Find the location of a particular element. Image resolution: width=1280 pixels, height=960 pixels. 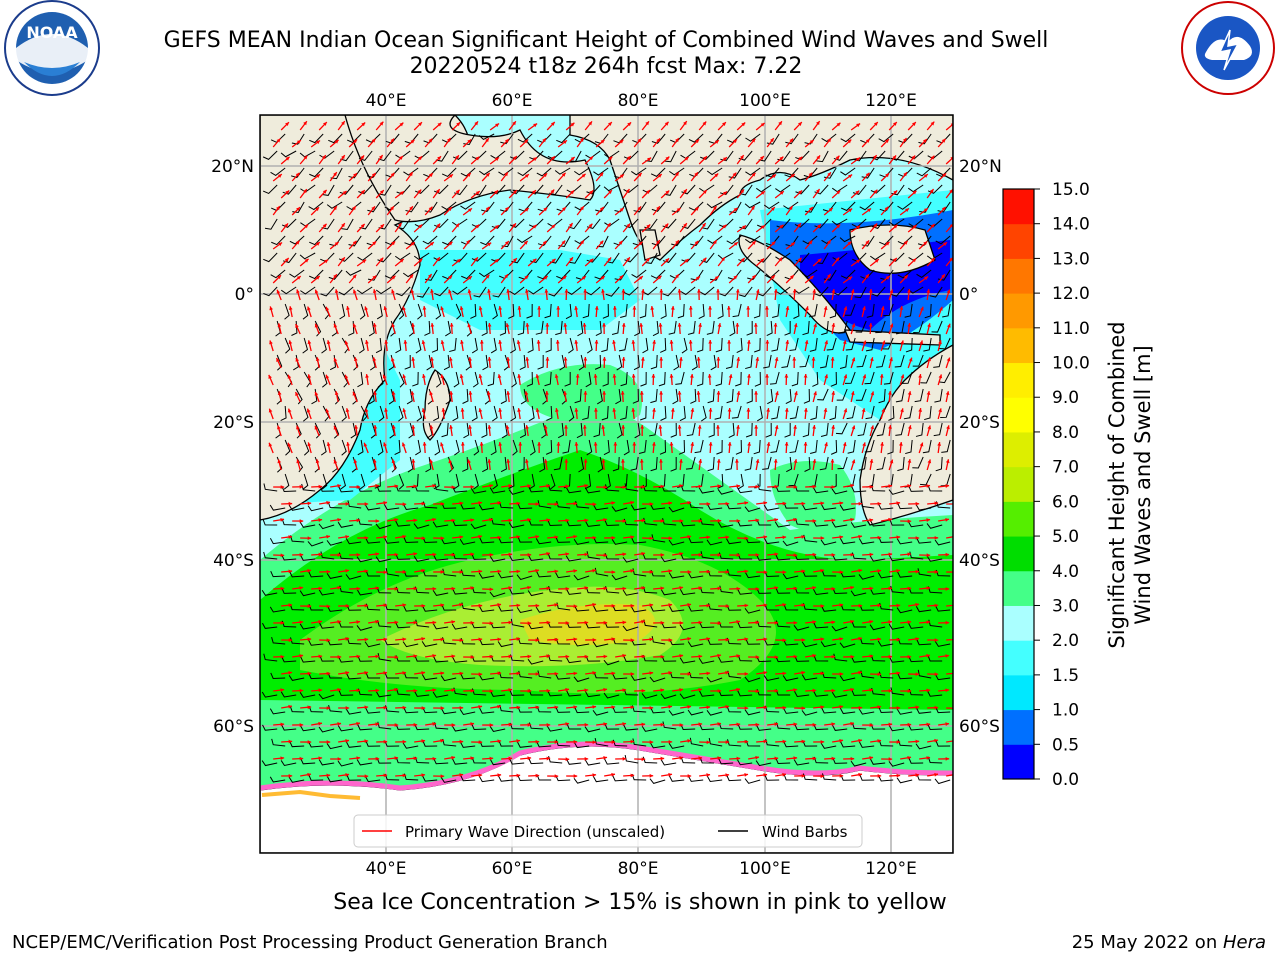

lat-ticks-left: 20°N 0° 20°S 40°S 60°S is located at coordinates (232, 447).